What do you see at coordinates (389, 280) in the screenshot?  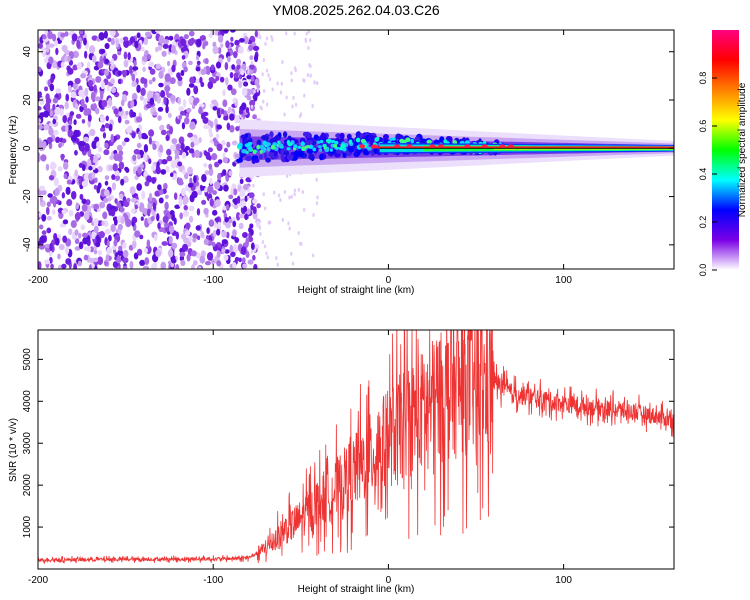 I see `x-tick-label: 0` at bounding box center [389, 280].